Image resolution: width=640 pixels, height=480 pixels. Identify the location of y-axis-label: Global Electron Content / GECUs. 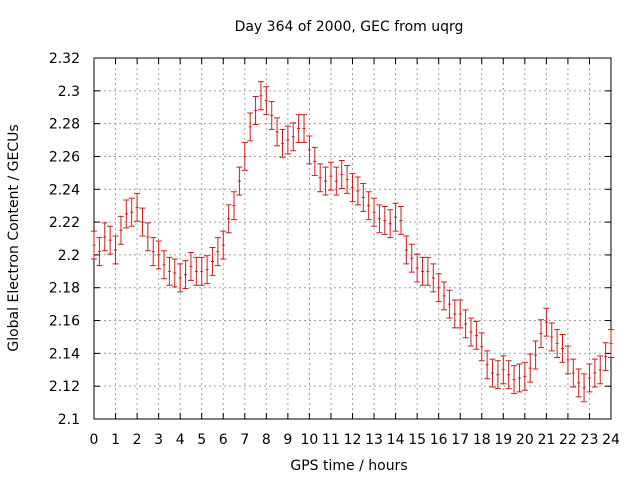
(14, 237).